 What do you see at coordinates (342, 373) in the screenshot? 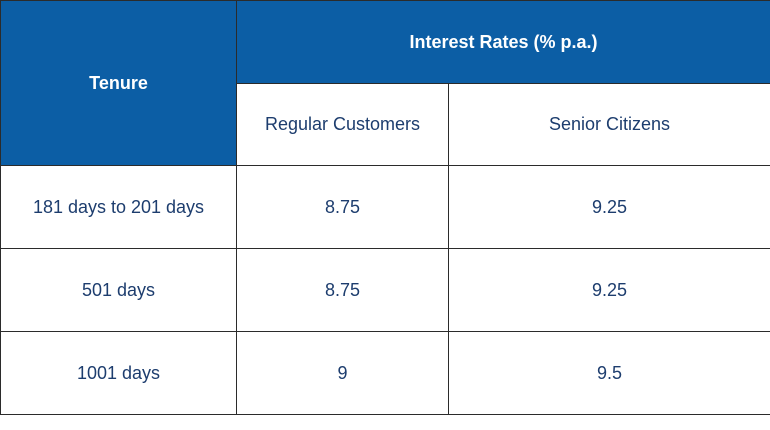
I see `rate-cell: 9` at bounding box center [342, 373].